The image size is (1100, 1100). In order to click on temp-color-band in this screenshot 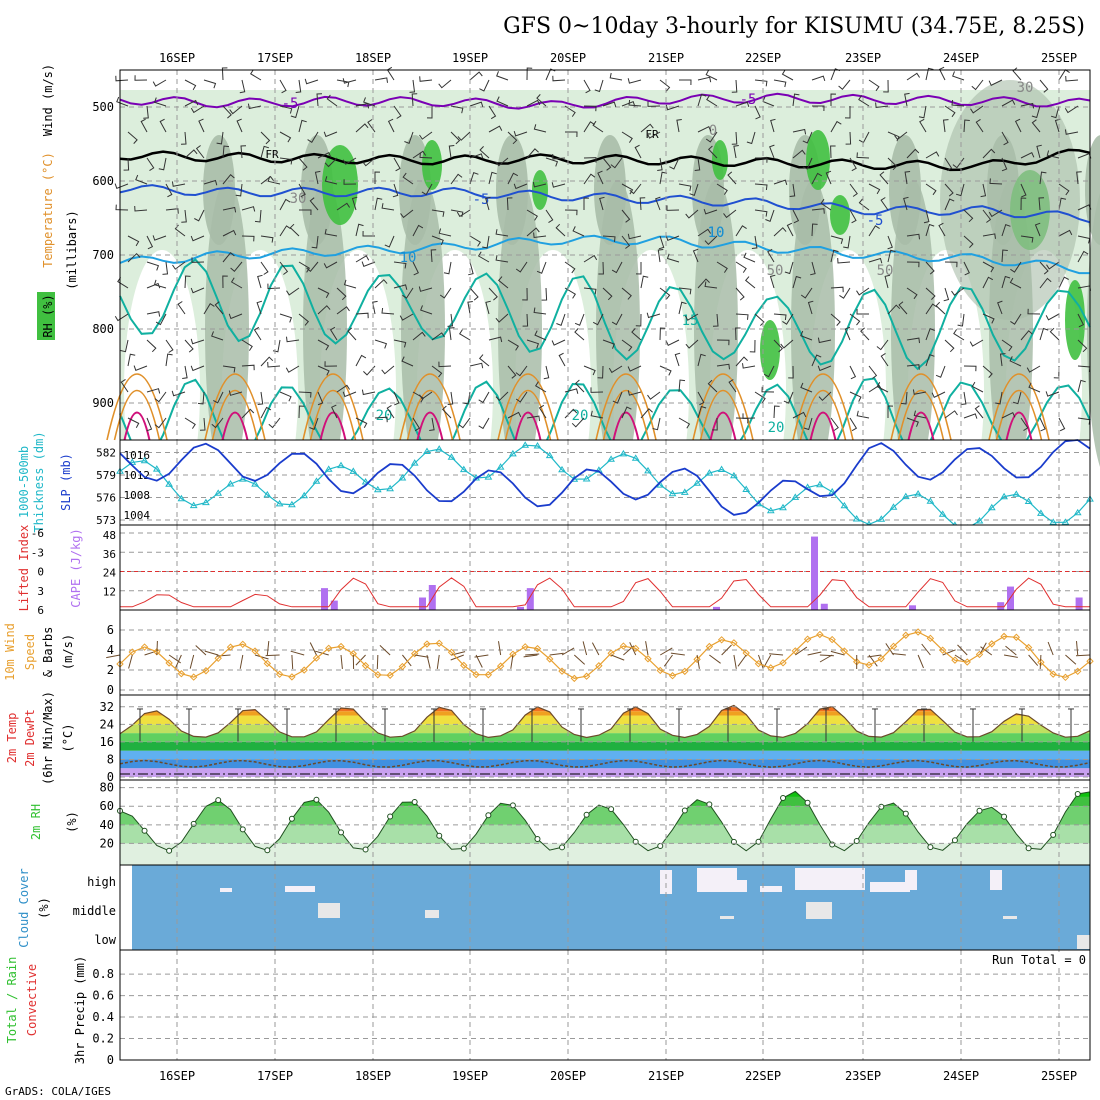, I will do `click(605, 772)`.